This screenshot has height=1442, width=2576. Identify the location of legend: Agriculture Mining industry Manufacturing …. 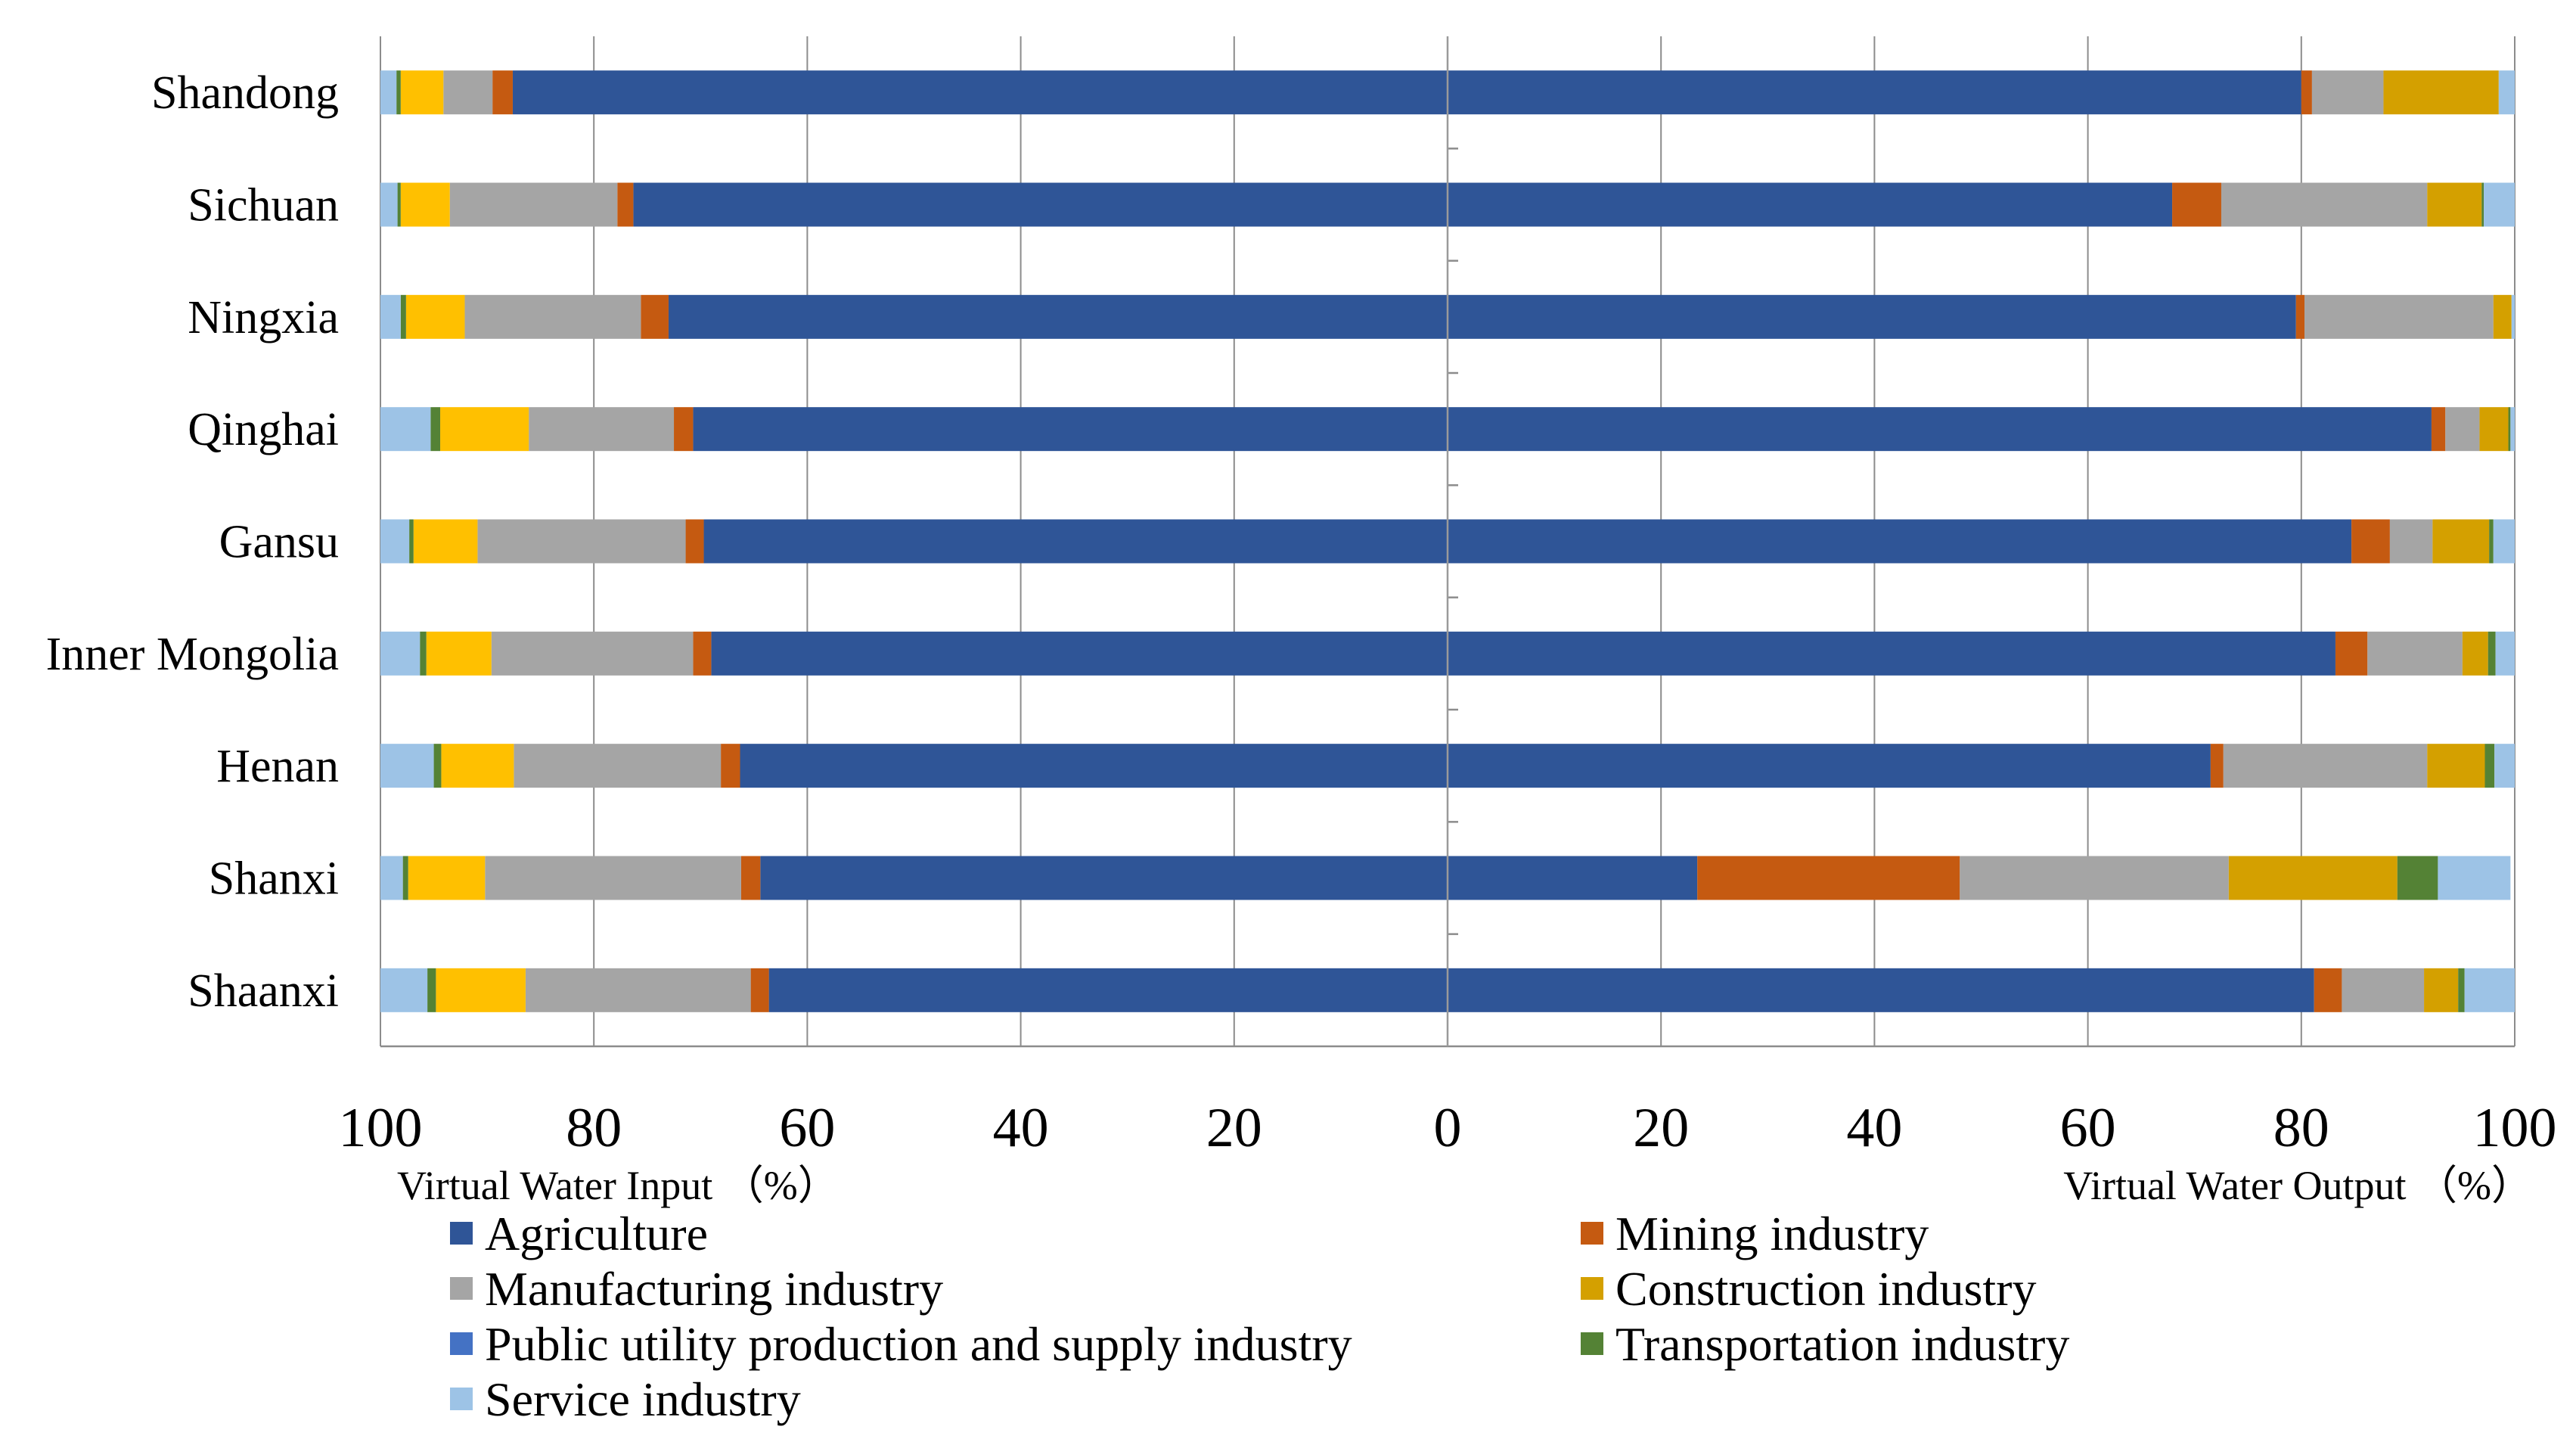
(1259, 1317).